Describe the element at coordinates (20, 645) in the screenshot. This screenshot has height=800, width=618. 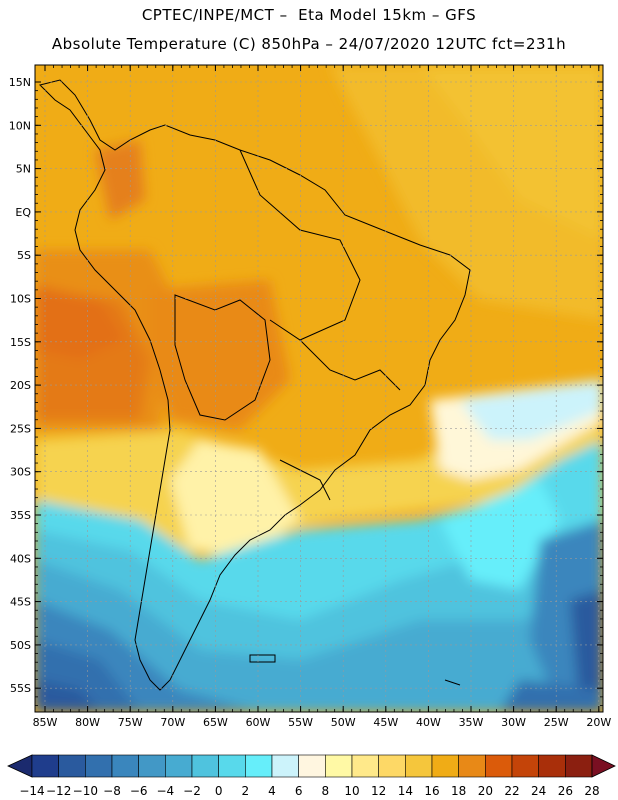
I see `lat-label: 50S` at that location.